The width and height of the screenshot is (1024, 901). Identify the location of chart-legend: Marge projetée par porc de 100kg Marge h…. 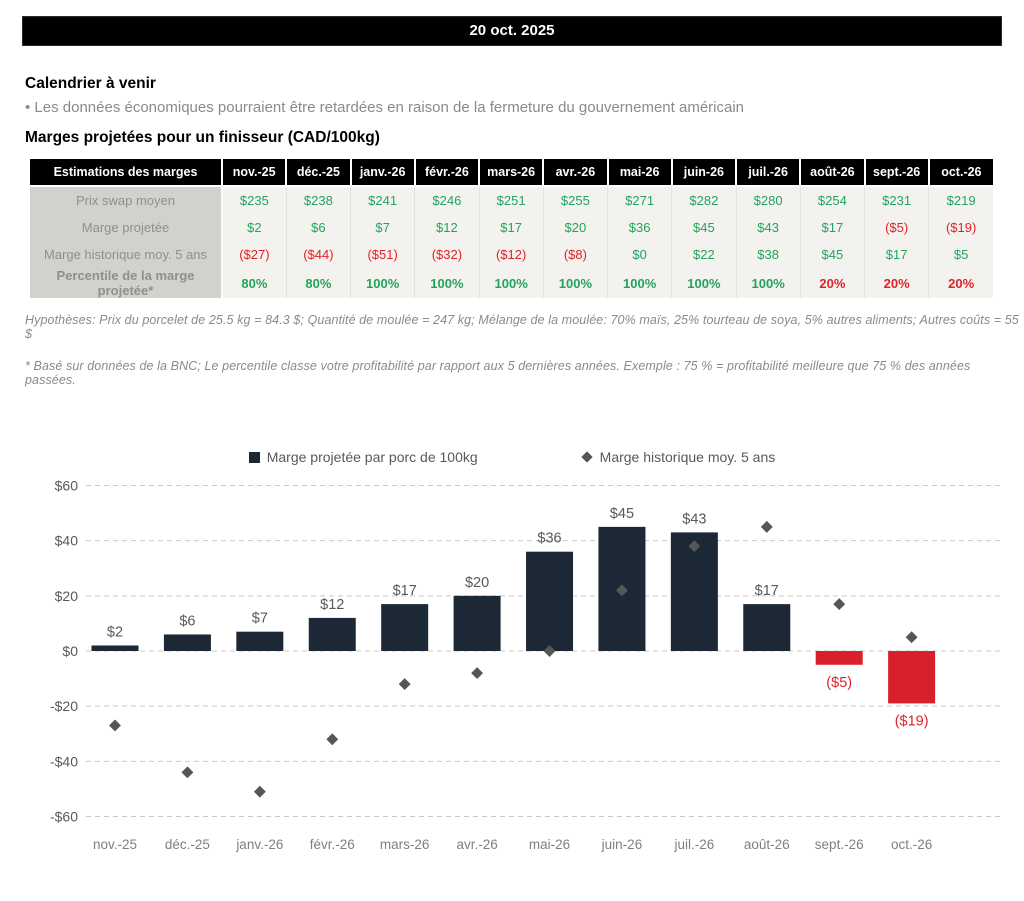
(512, 457).